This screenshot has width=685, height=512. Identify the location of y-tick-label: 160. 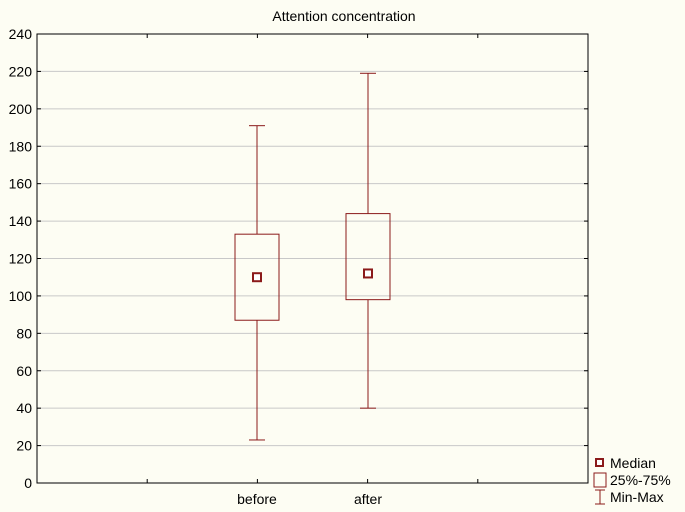
(21, 184).